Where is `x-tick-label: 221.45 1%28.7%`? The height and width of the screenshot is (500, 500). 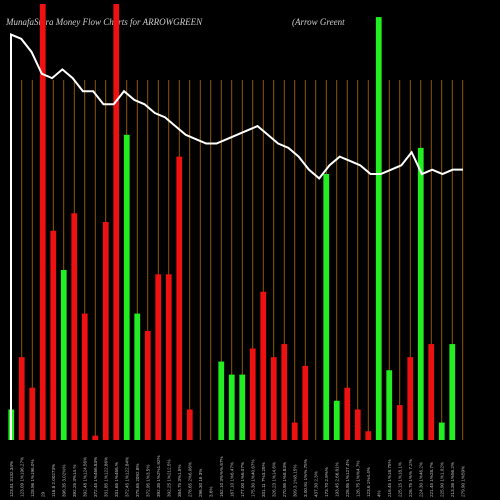 x-tick-label: 221.45 1%28.7% is located at coordinates (431, 479).